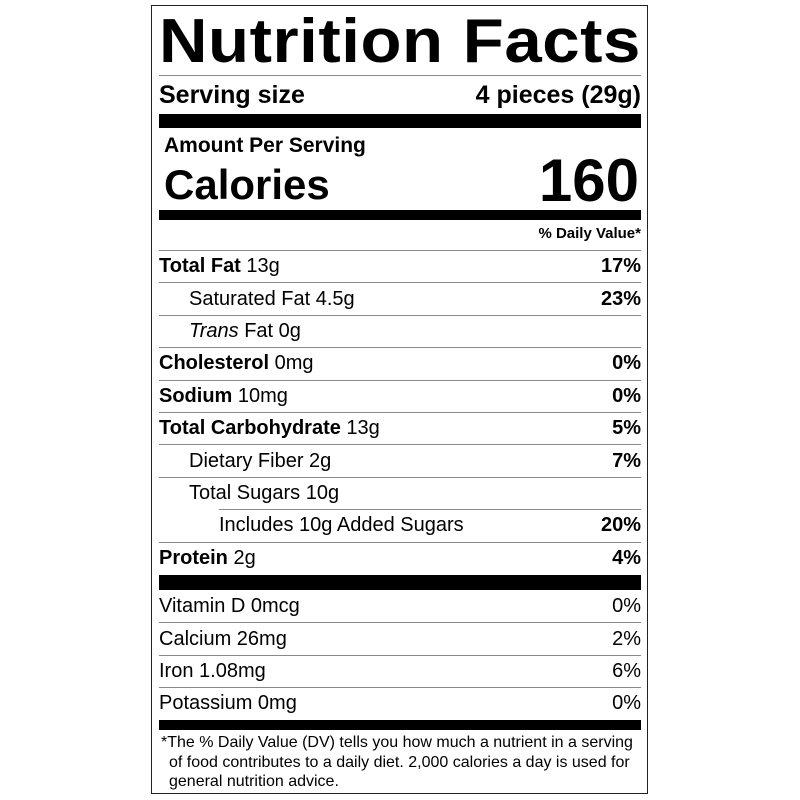  What do you see at coordinates (196, 395) in the screenshot?
I see `nutrient-name: Sodium` at bounding box center [196, 395].